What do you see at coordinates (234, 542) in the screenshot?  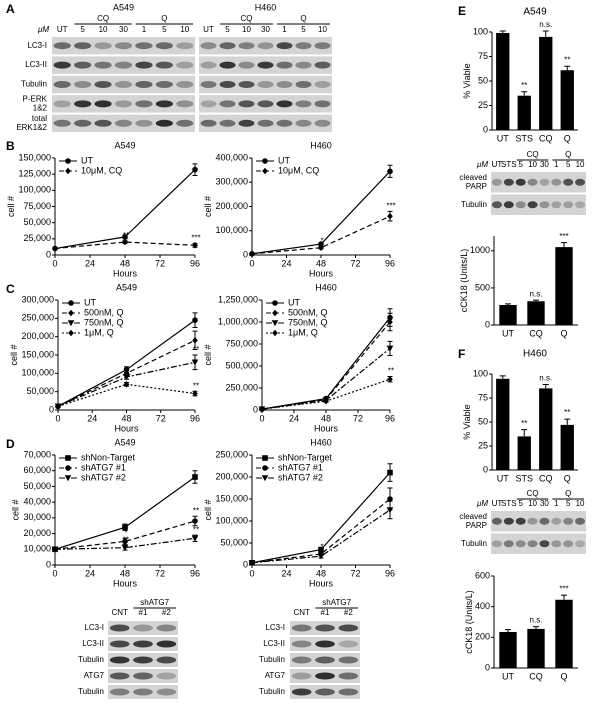 I see `y-tick-label: 50,000` at bounding box center [234, 542].